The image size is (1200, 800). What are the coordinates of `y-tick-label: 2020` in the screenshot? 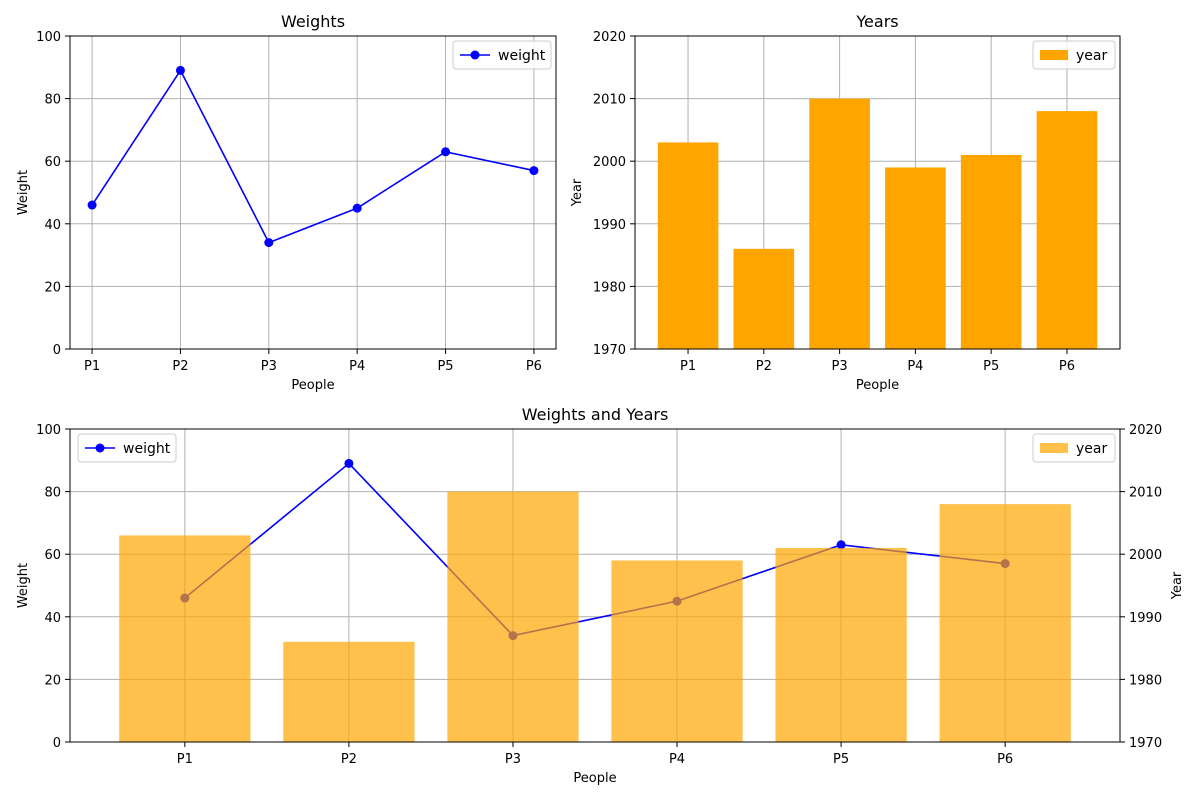 It's located at (609, 37).